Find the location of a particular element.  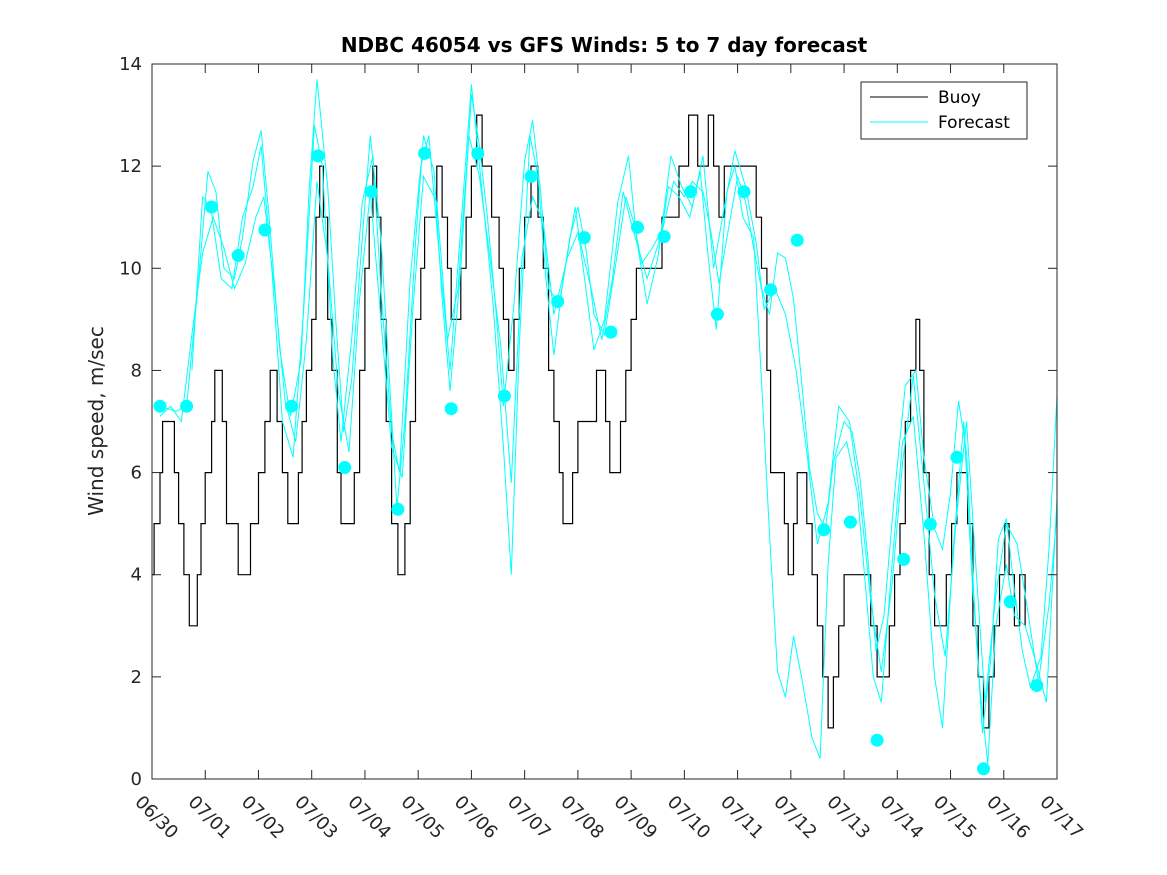

y-tick-label: 0 is located at coordinates (136, 779).